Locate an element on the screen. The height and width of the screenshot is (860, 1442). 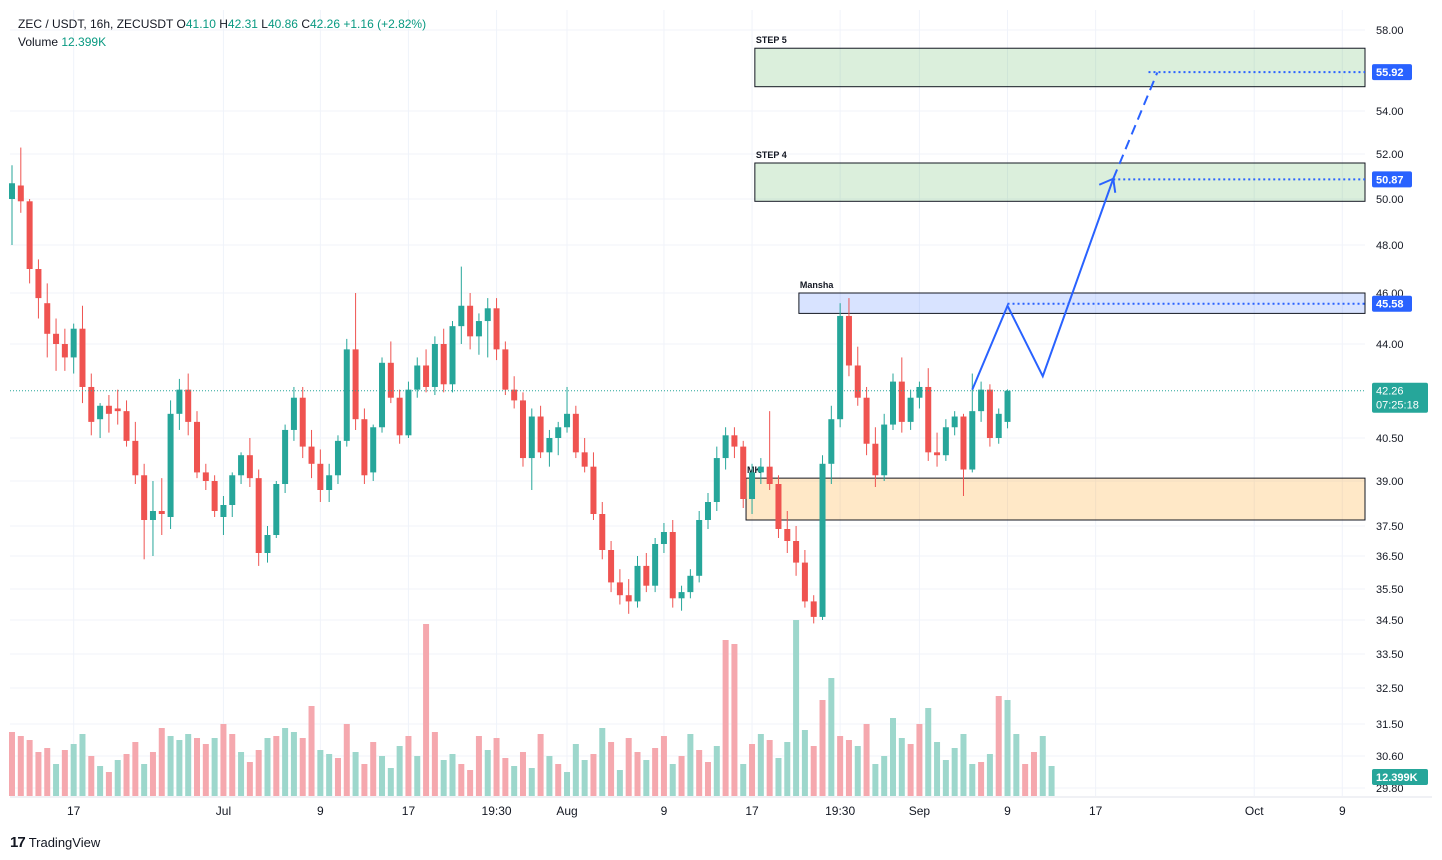
price-level-badge-label: 45.58 is located at coordinates (1390, 305).